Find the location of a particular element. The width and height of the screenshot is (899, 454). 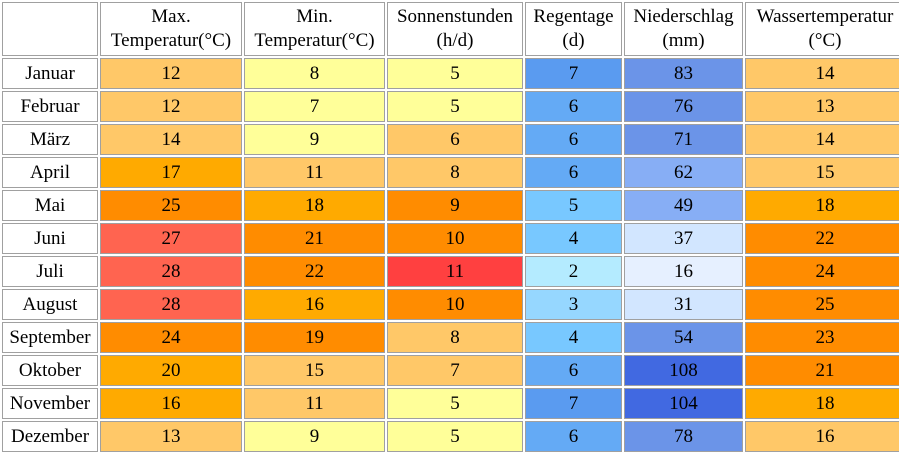

month-cell: März is located at coordinates (50, 139).